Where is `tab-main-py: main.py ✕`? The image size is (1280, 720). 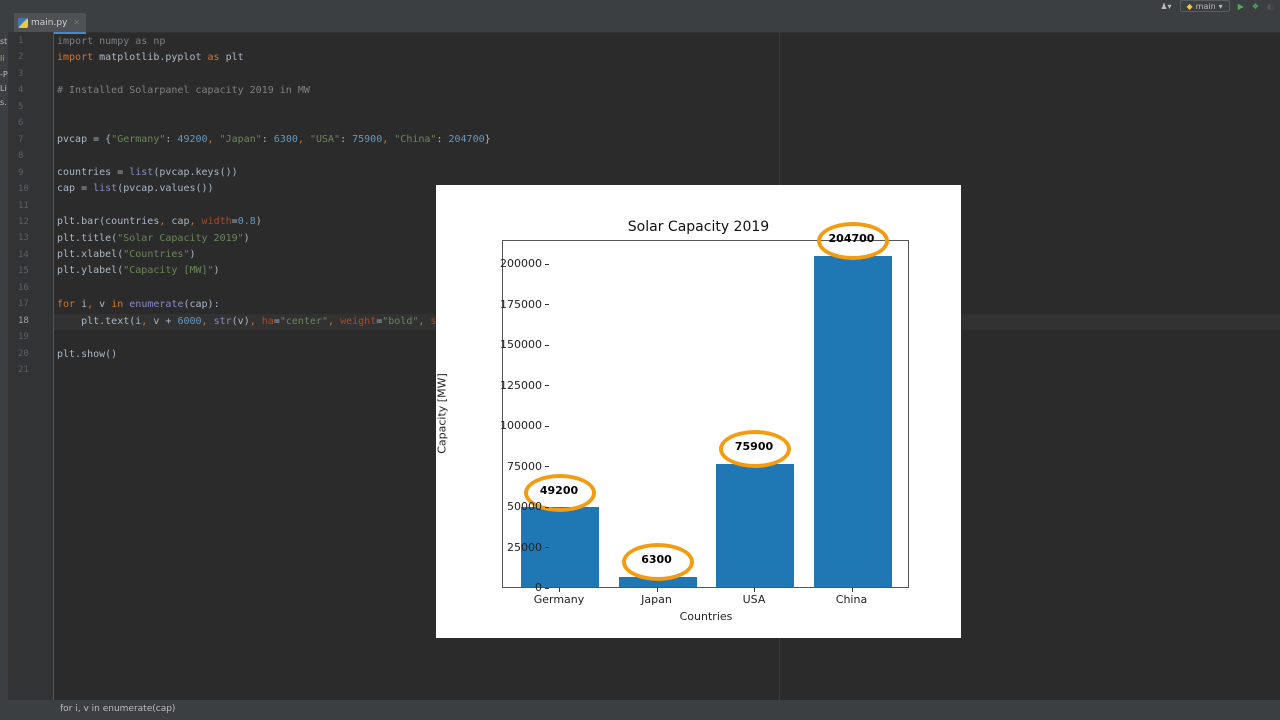 tab-main-py: main.py ✕ is located at coordinates (50, 23).